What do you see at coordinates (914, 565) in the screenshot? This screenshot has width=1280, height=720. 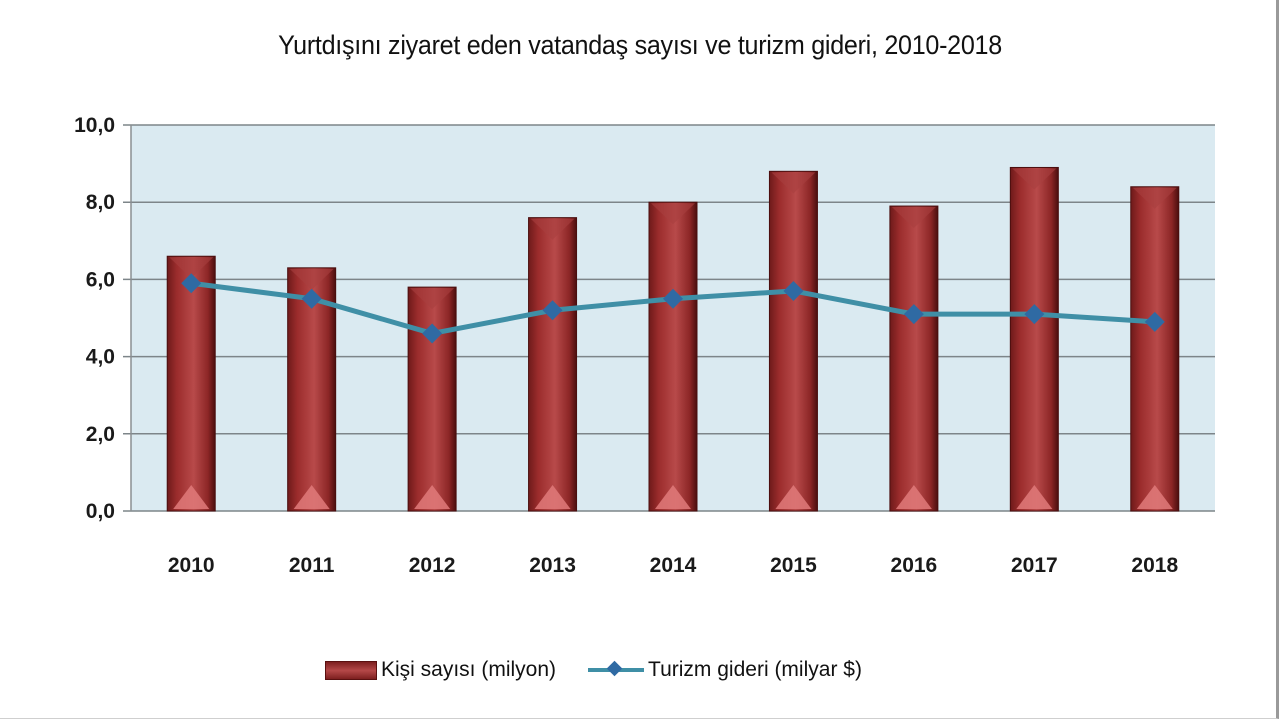 I see `x-tick-label: 2016` at bounding box center [914, 565].